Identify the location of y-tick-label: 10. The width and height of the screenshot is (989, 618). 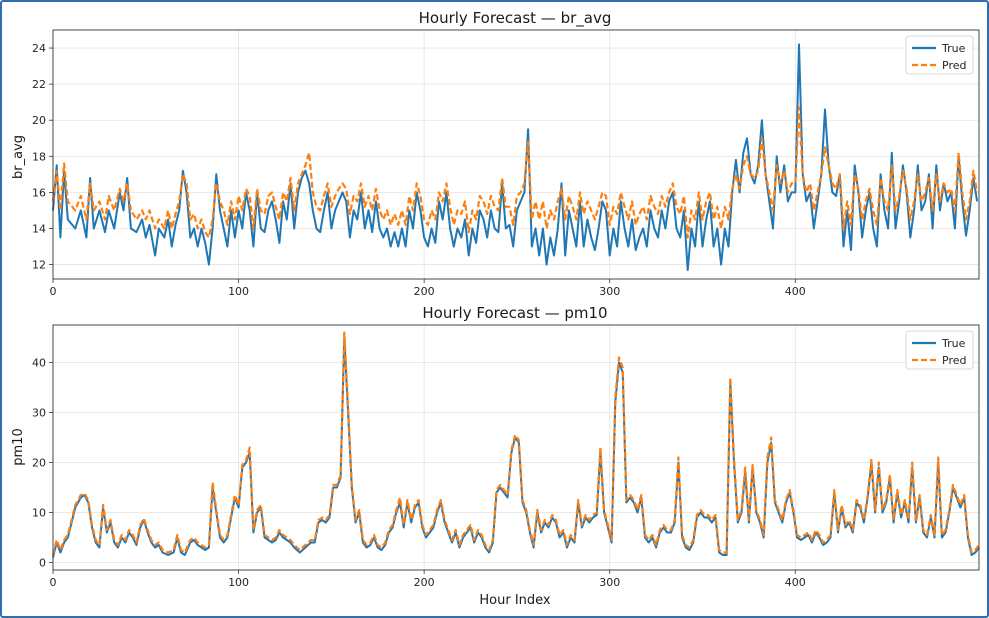
(39, 513).